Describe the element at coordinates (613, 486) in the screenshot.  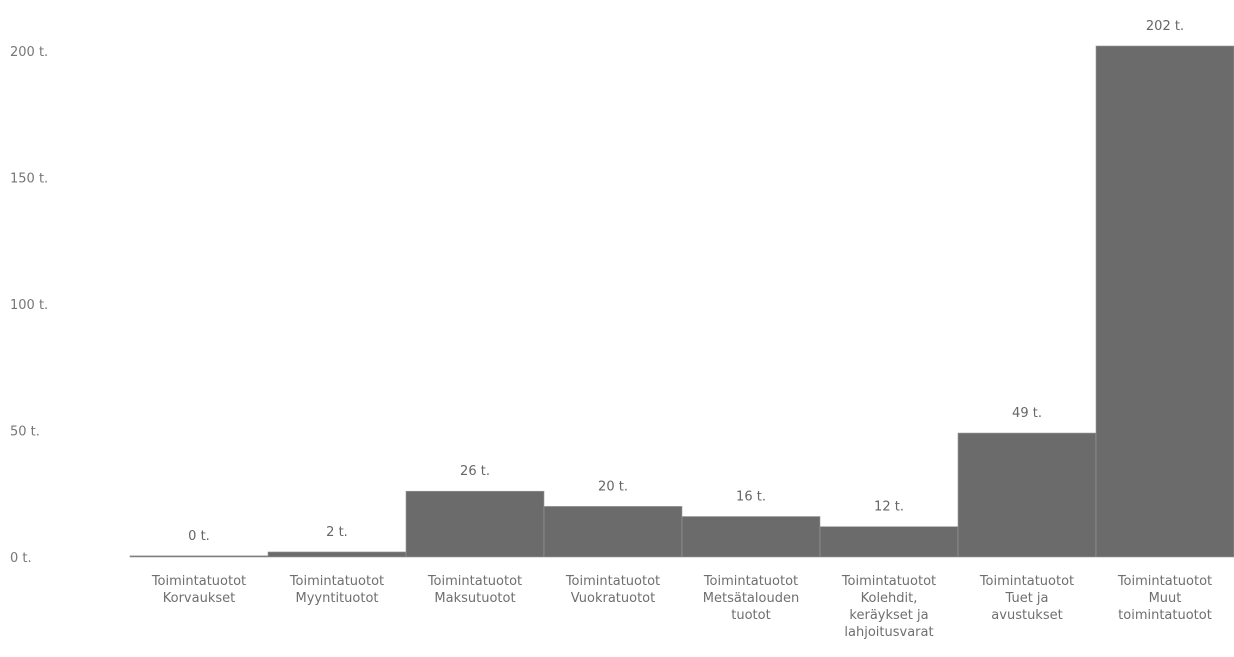
I see `data-label: 20 t.` at that location.